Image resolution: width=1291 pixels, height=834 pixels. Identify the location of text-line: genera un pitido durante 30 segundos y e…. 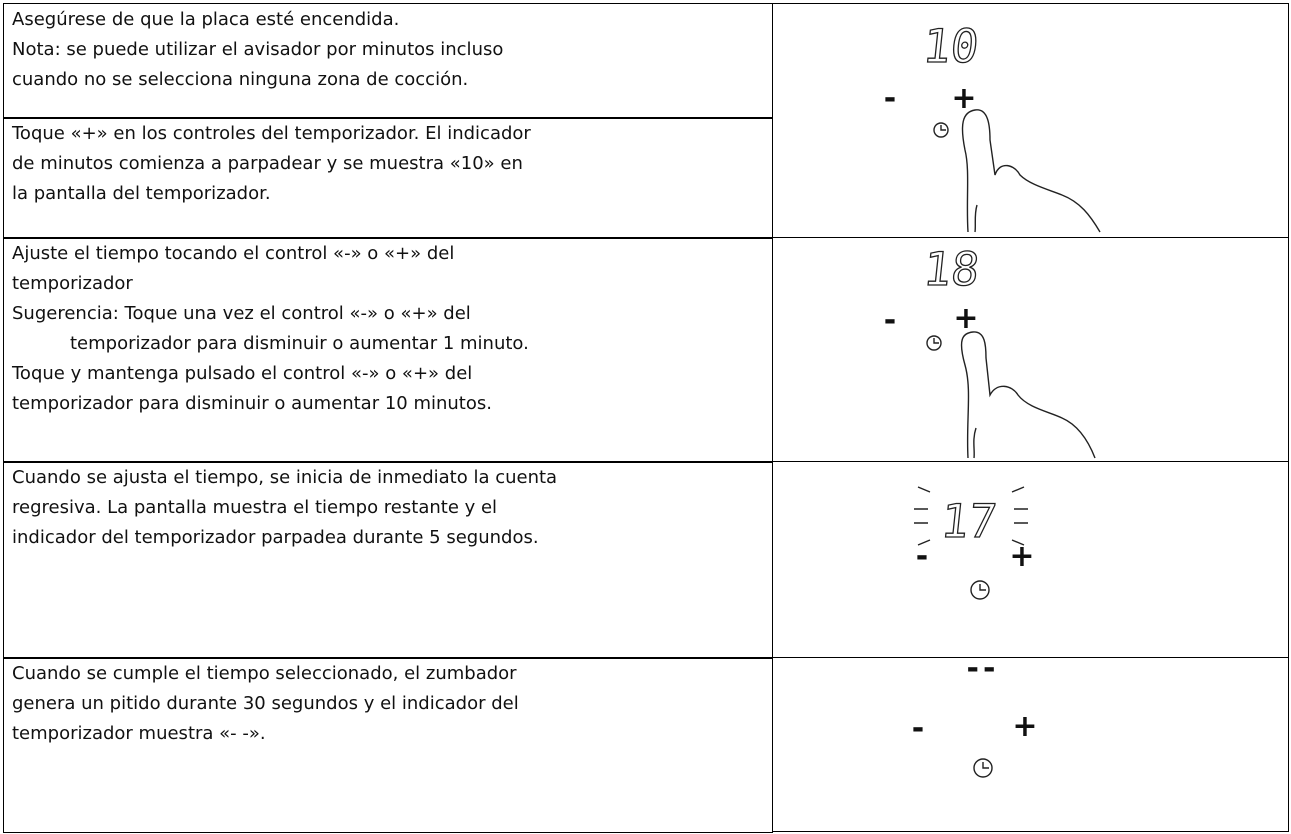
(265, 703).